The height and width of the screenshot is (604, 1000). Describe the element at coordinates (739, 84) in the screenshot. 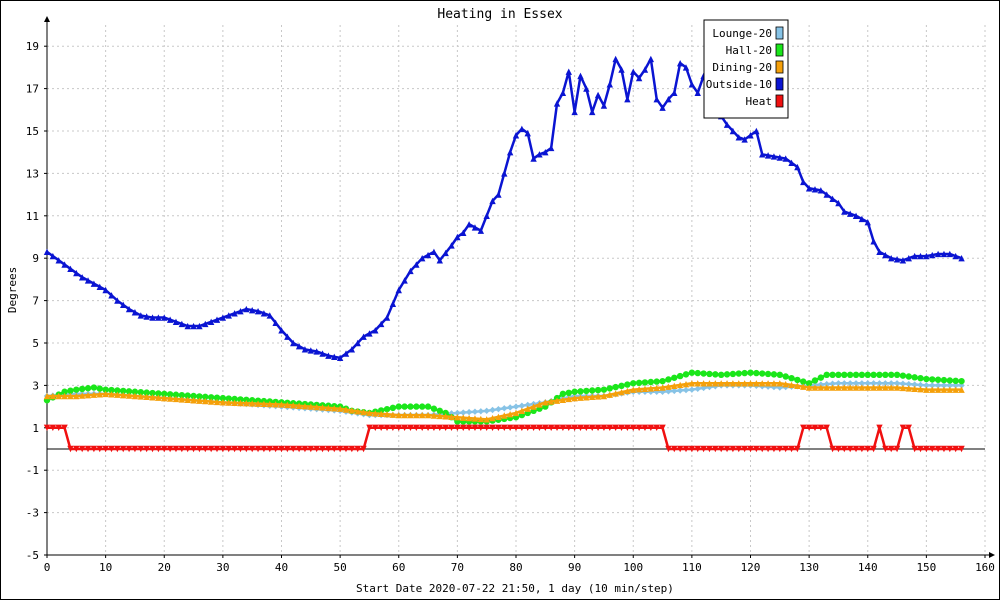

I see `legend-label-outside-10: Outside-10` at that location.